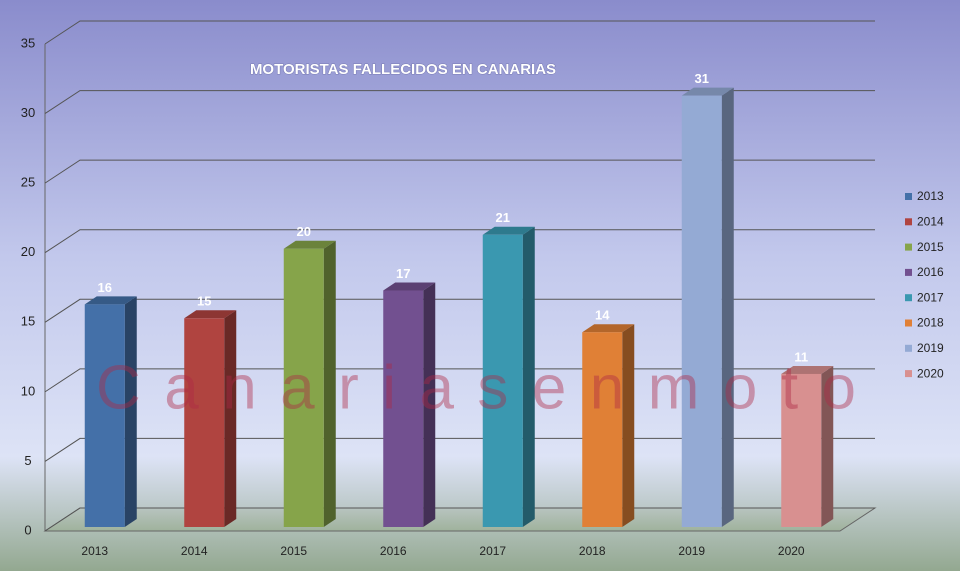  What do you see at coordinates (592, 551) in the screenshot?
I see `x-tick-label: 2018` at bounding box center [592, 551].